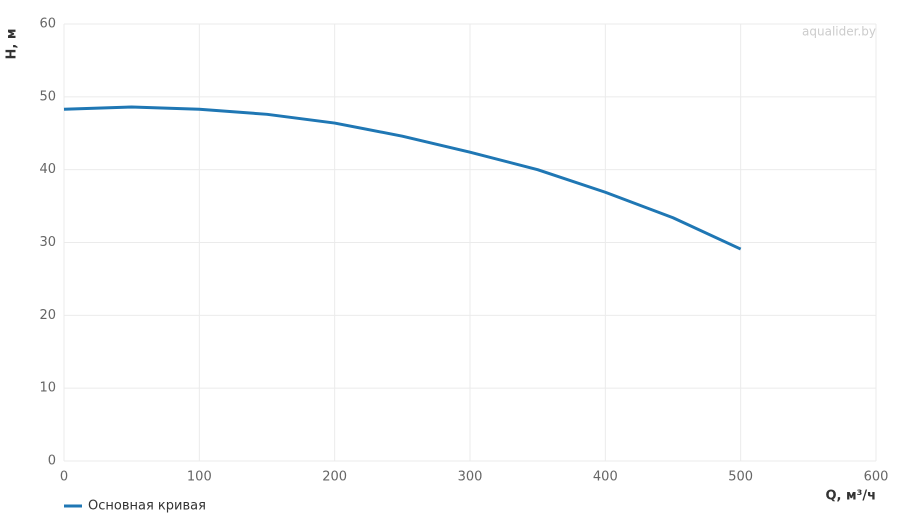  What do you see at coordinates (470, 477) in the screenshot?
I see `x-tick-label: 300` at bounding box center [470, 477].